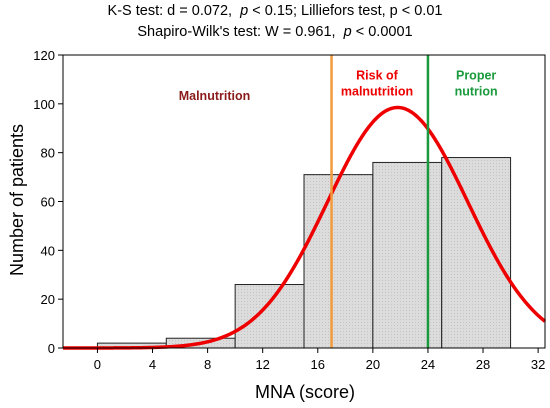 The image size is (550, 408). Describe the element at coordinates (48, 299) in the screenshot. I see `y-tick-label: 20` at that location.